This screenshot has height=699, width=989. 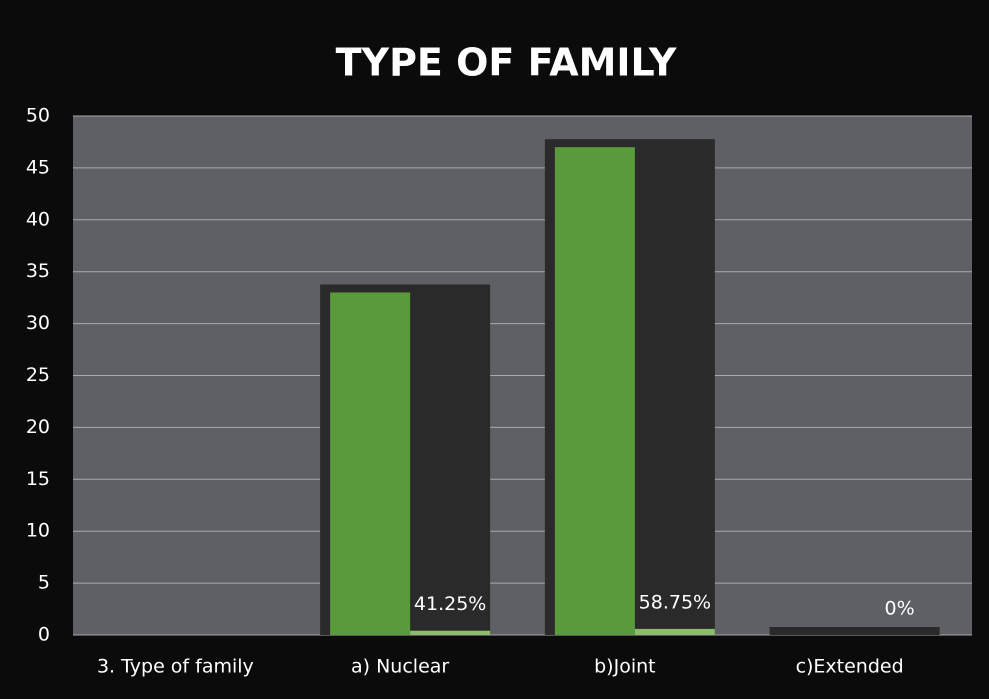 What do you see at coordinates (38, 427) in the screenshot?
I see `y-tick-label: 20` at bounding box center [38, 427].